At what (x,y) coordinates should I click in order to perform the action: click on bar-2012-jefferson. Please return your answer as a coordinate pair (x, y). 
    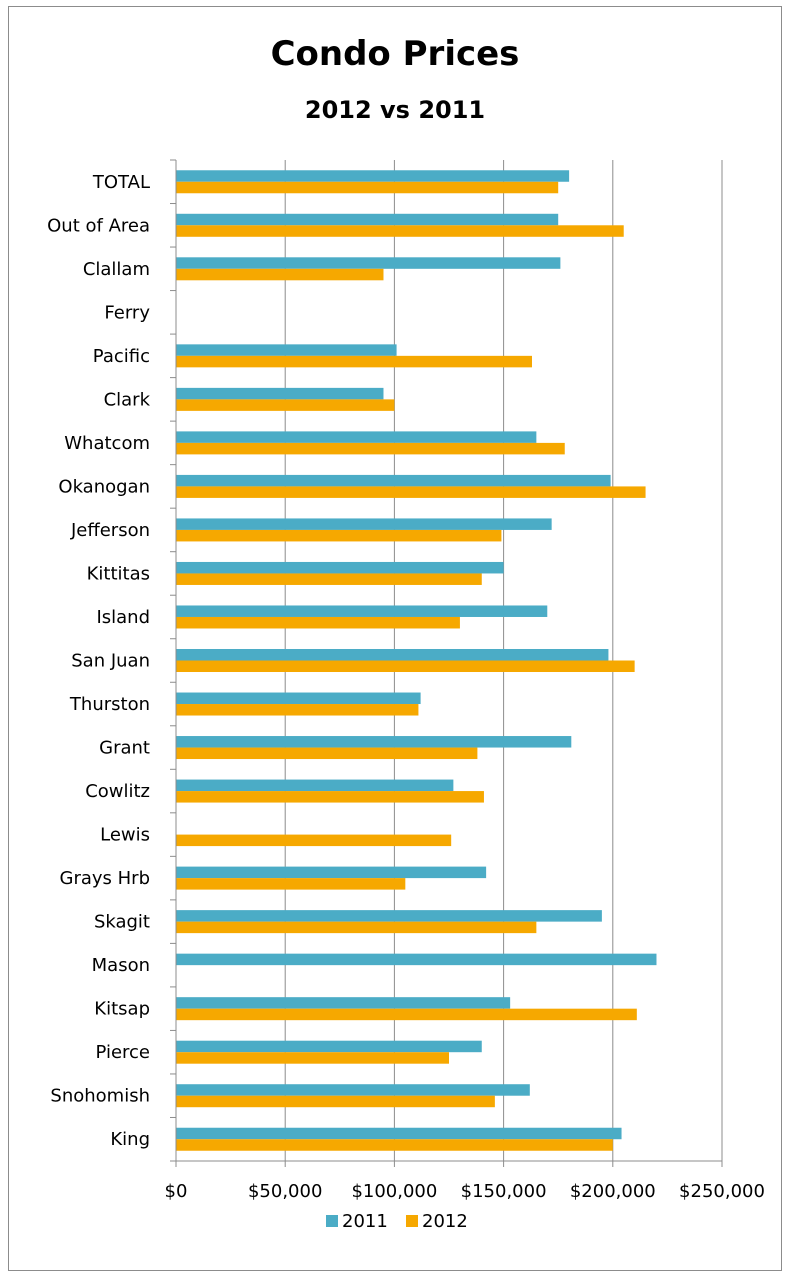
    Looking at the image, I should click on (339, 535).